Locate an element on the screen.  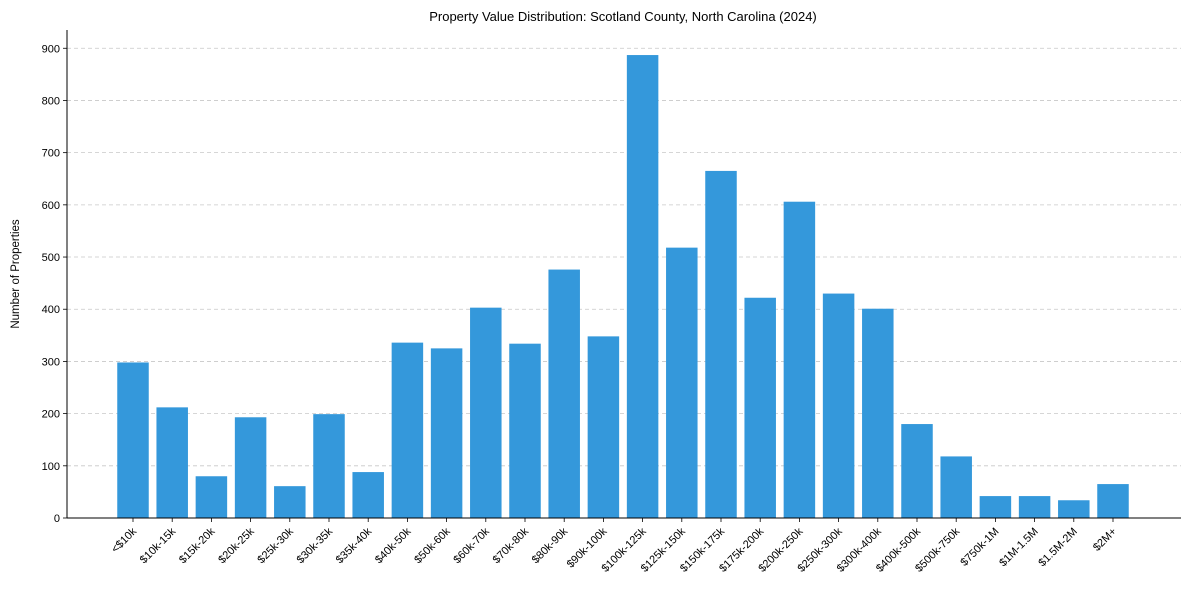
x-tick-label: <$10k is located at coordinates (124, 540).